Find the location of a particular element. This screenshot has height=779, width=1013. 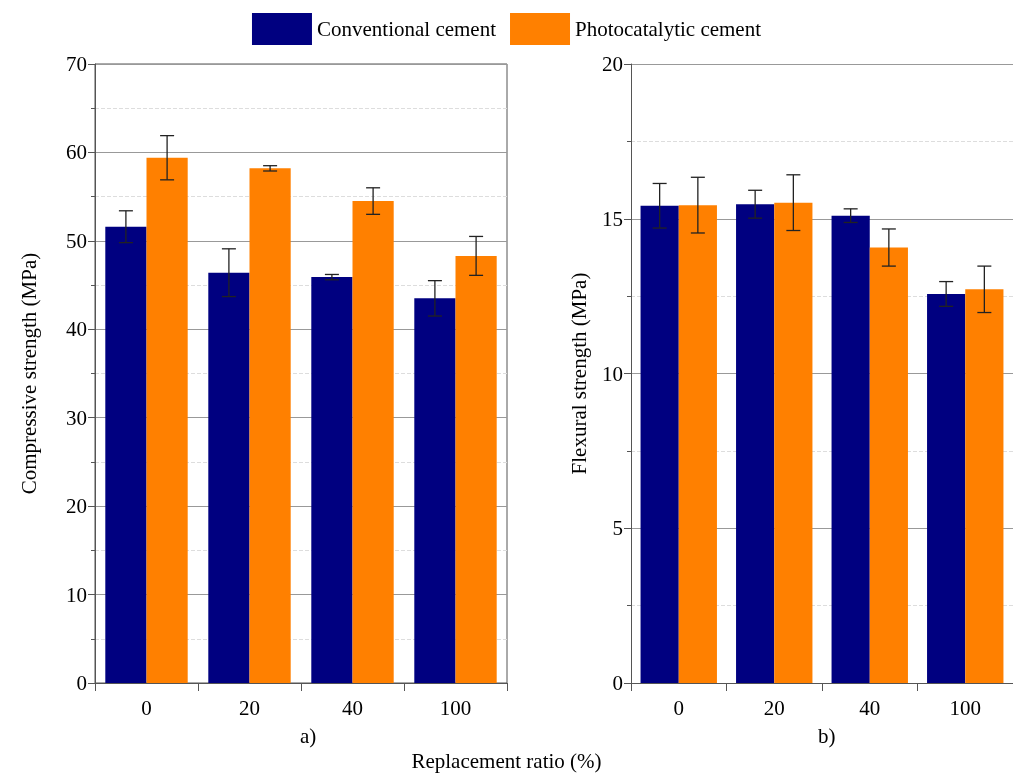

y-tick-label: 15 is located at coordinates (612, 218).